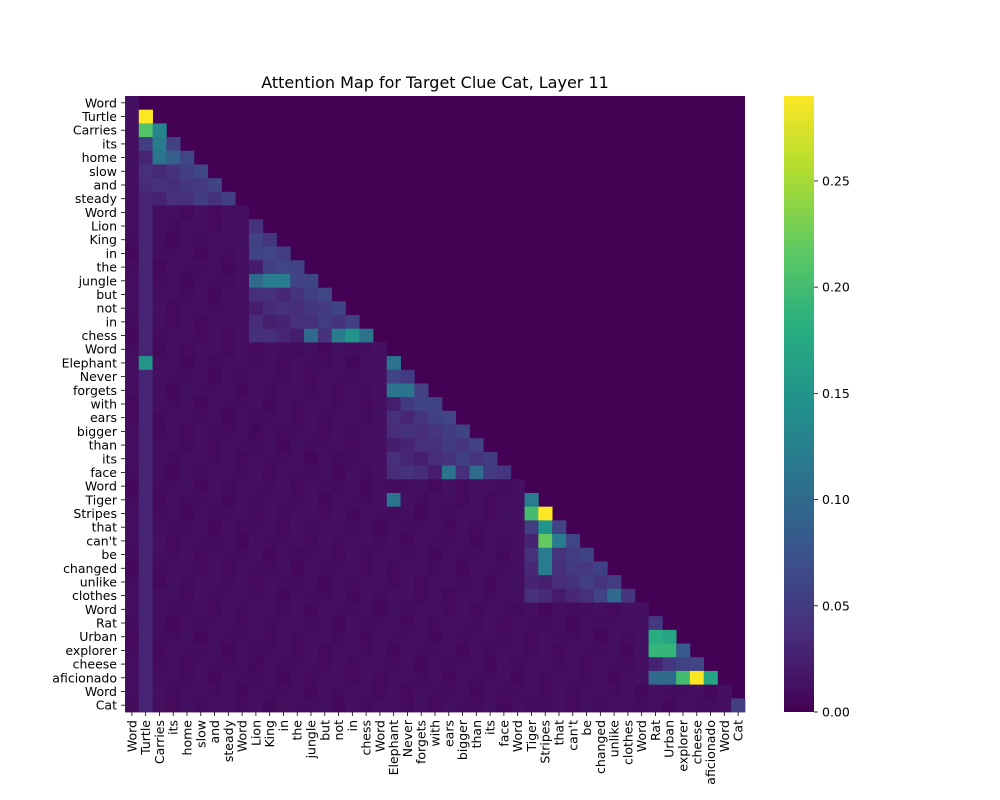 This screenshot has width=1000, height=800. Describe the element at coordinates (111, 253) in the screenshot. I see `y-tick-label: in` at that location.